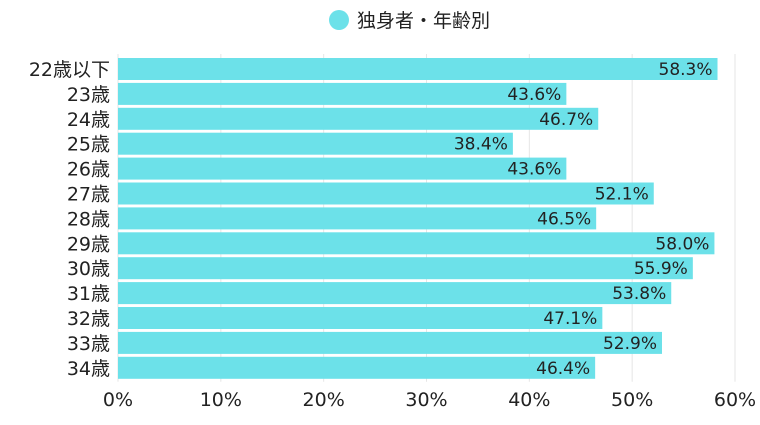 The image size is (760, 425). Describe the element at coordinates (324, 400) in the screenshot. I see `x-tick-label: 20%` at that location.